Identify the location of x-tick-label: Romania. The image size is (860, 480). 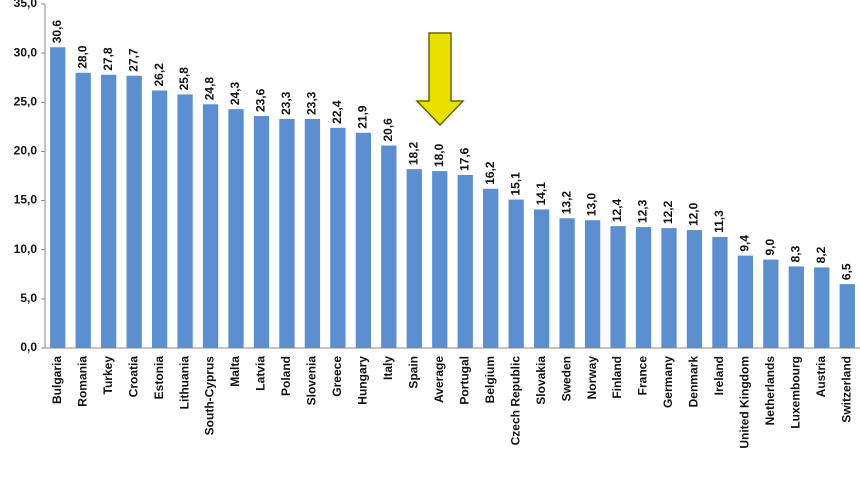
(82, 381).